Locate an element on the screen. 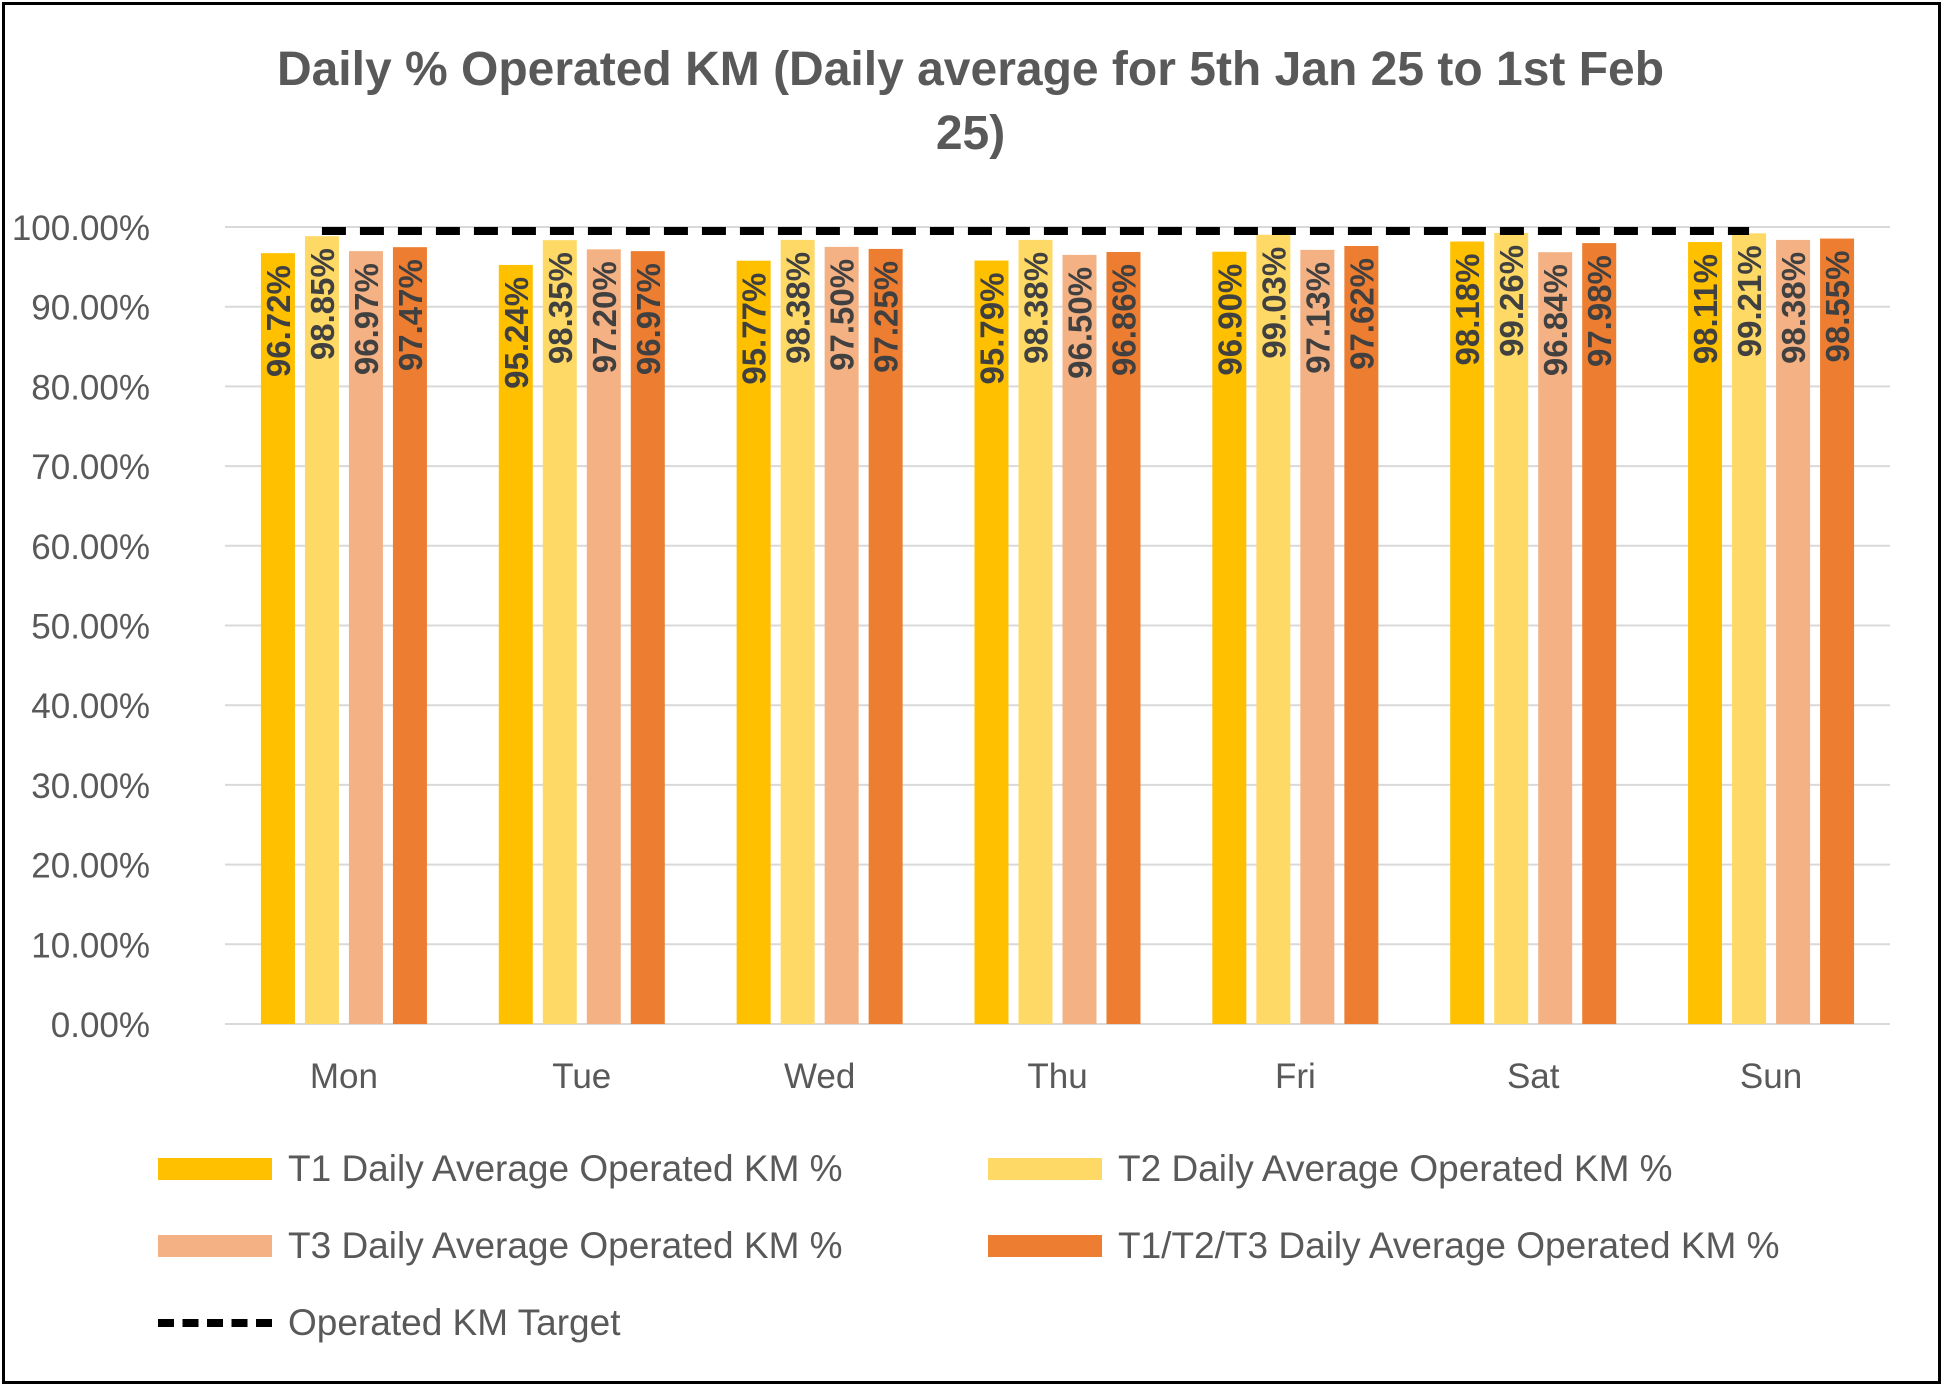 This screenshot has height=1384, width=1941. data-label: 99.03% is located at coordinates (1273, 303).